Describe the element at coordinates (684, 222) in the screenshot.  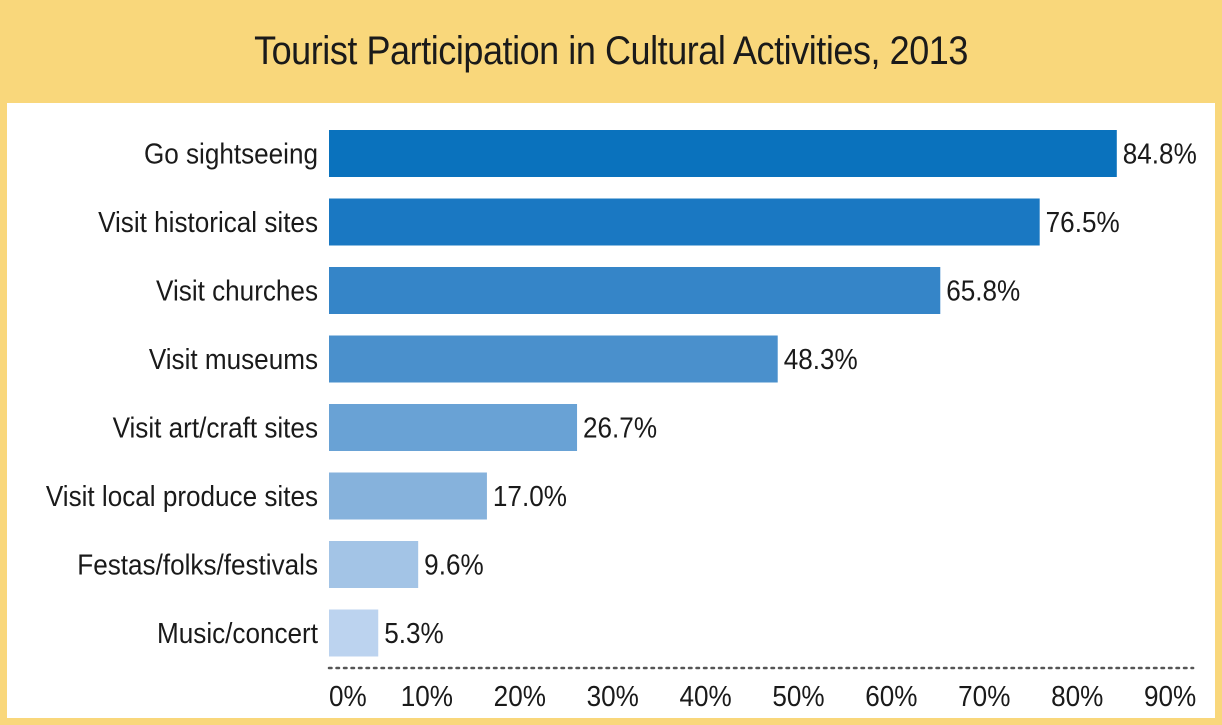
I see `bar-visit-historical-sites` at that location.